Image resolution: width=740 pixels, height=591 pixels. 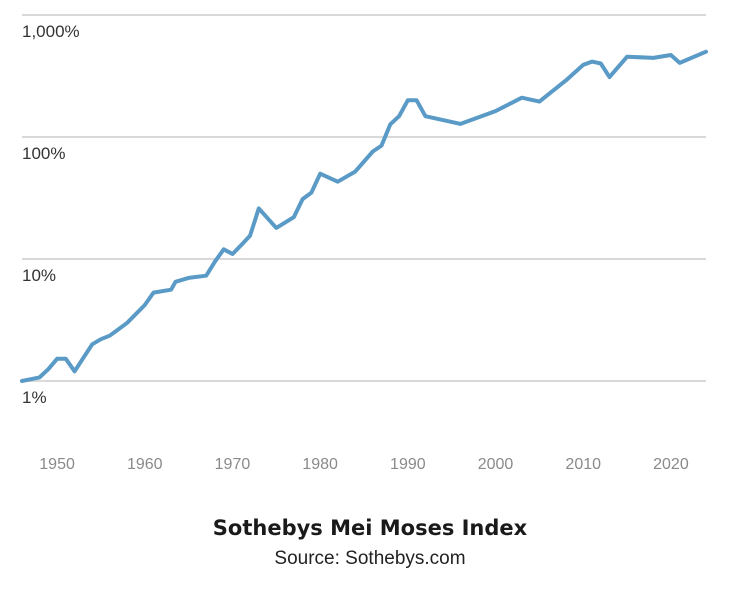 What do you see at coordinates (57, 464) in the screenshot?
I see `x-tick-label: 1950` at bounding box center [57, 464].